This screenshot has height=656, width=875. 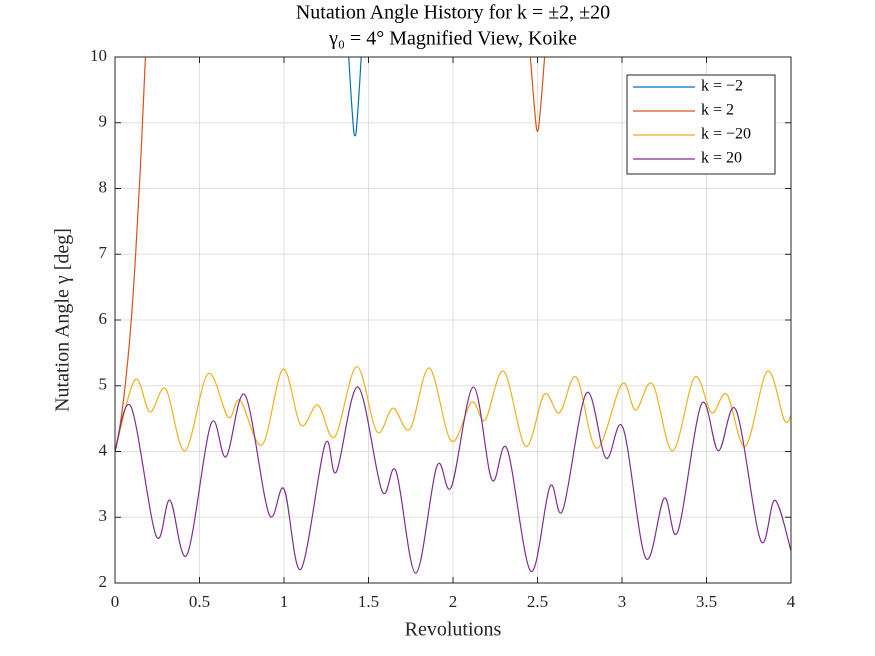 What do you see at coordinates (717, 110) in the screenshot?
I see `legend-label: k = 2` at bounding box center [717, 110].